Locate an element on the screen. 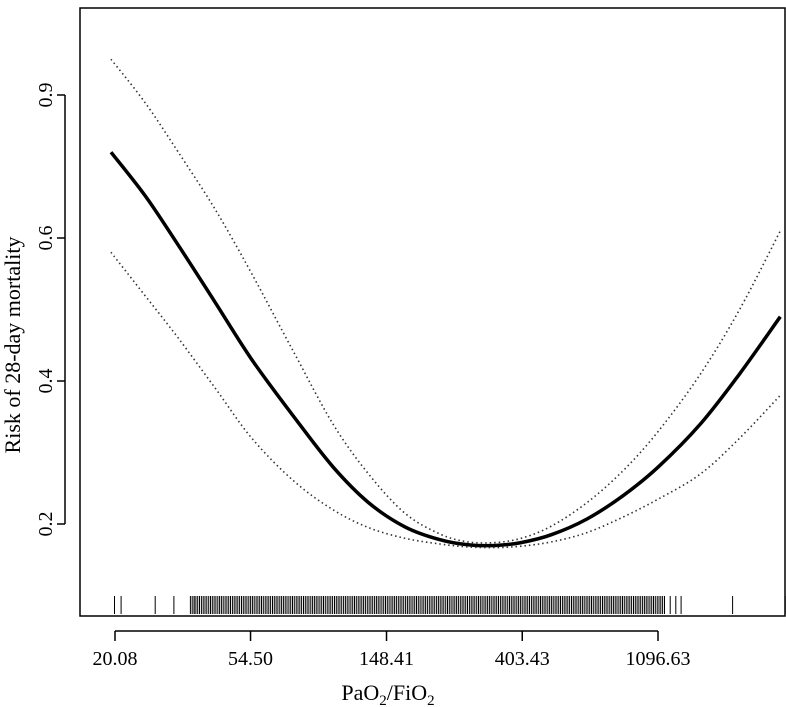 The width and height of the screenshot is (786, 707). x-axis-label: PaO2/FiO2 is located at coordinates (387, 693).